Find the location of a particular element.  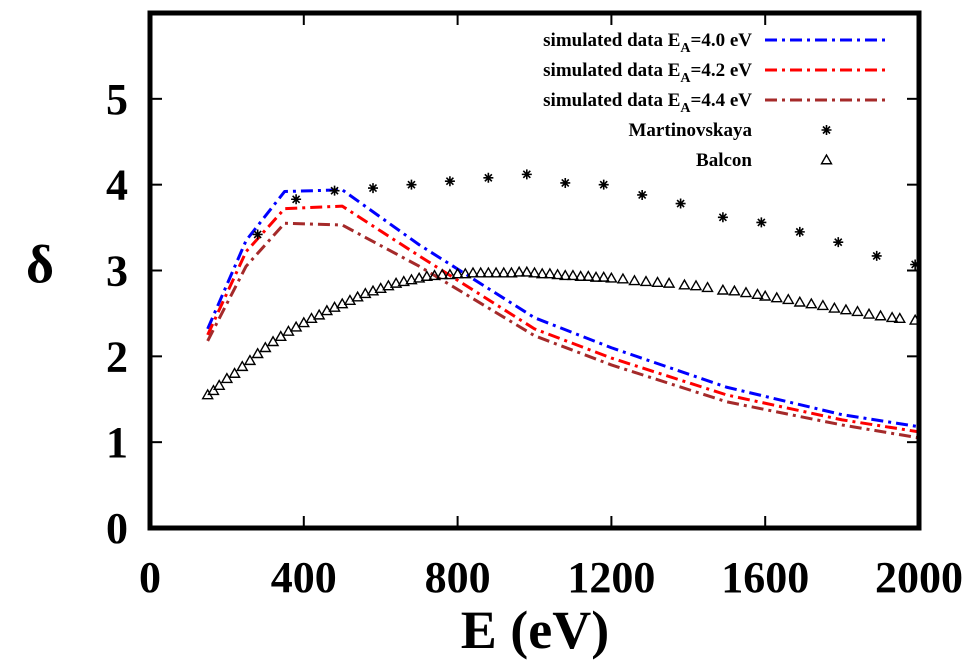

legend-item: Martinovskaya is located at coordinates (730, 130).